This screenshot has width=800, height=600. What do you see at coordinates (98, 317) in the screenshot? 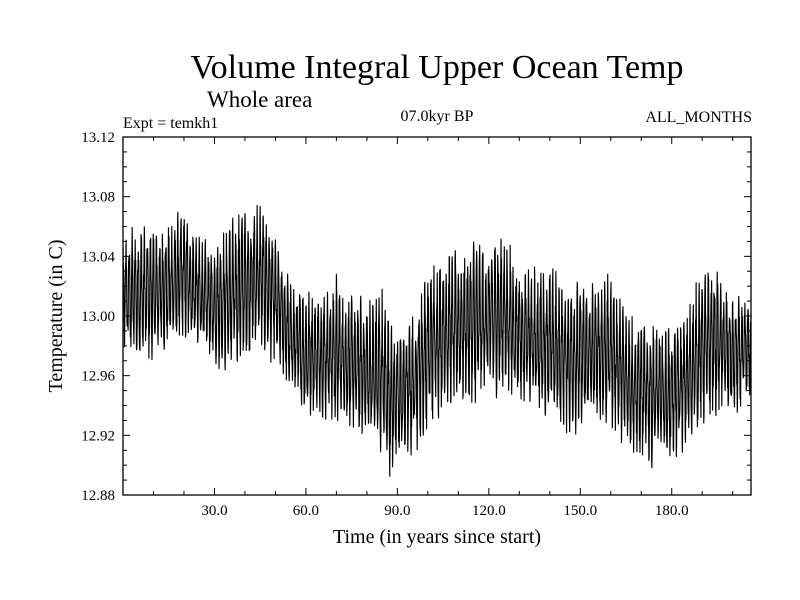
I see `y-tick-label: 13.00` at bounding box center [98, 317].